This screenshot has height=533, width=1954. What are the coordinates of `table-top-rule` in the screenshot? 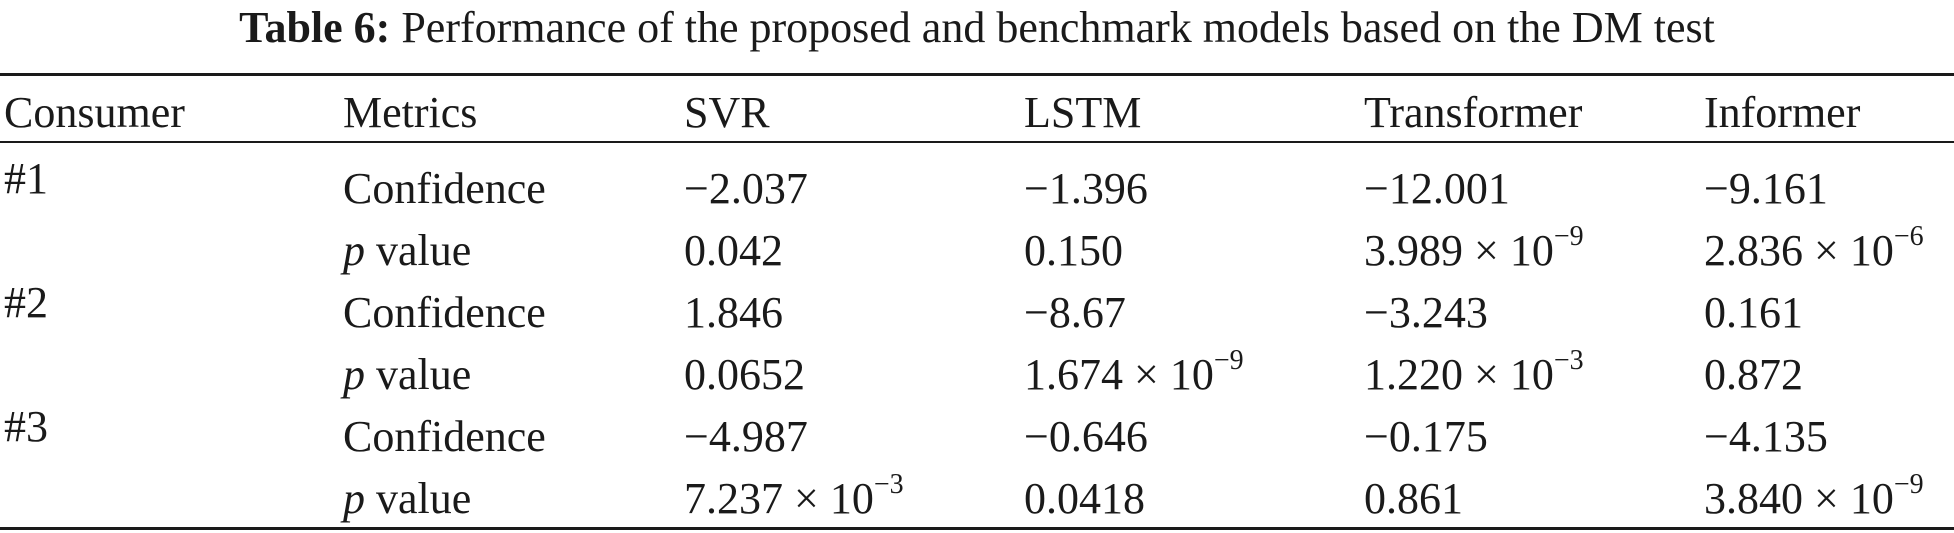 It's located at (977, 74).